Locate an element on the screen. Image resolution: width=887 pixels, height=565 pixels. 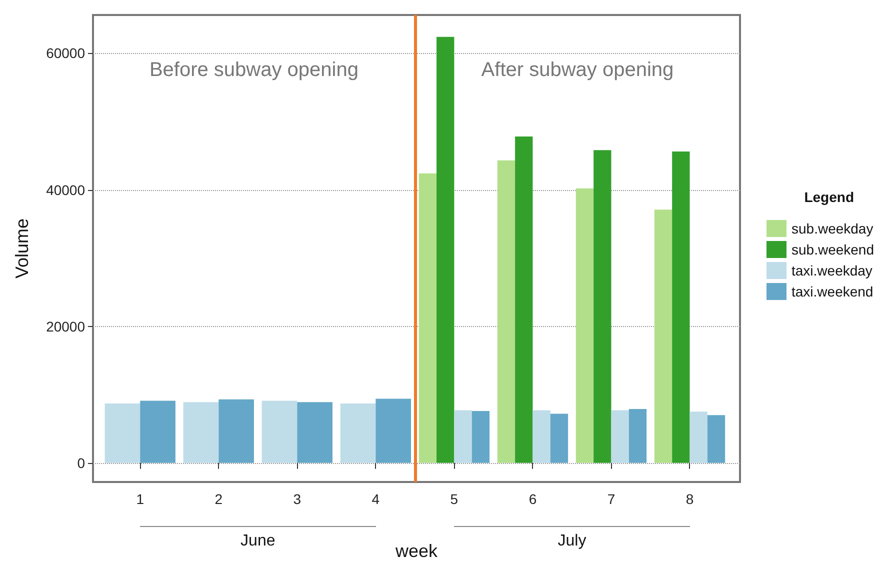
legend-title: Legend is located at coordinates (829, 197).